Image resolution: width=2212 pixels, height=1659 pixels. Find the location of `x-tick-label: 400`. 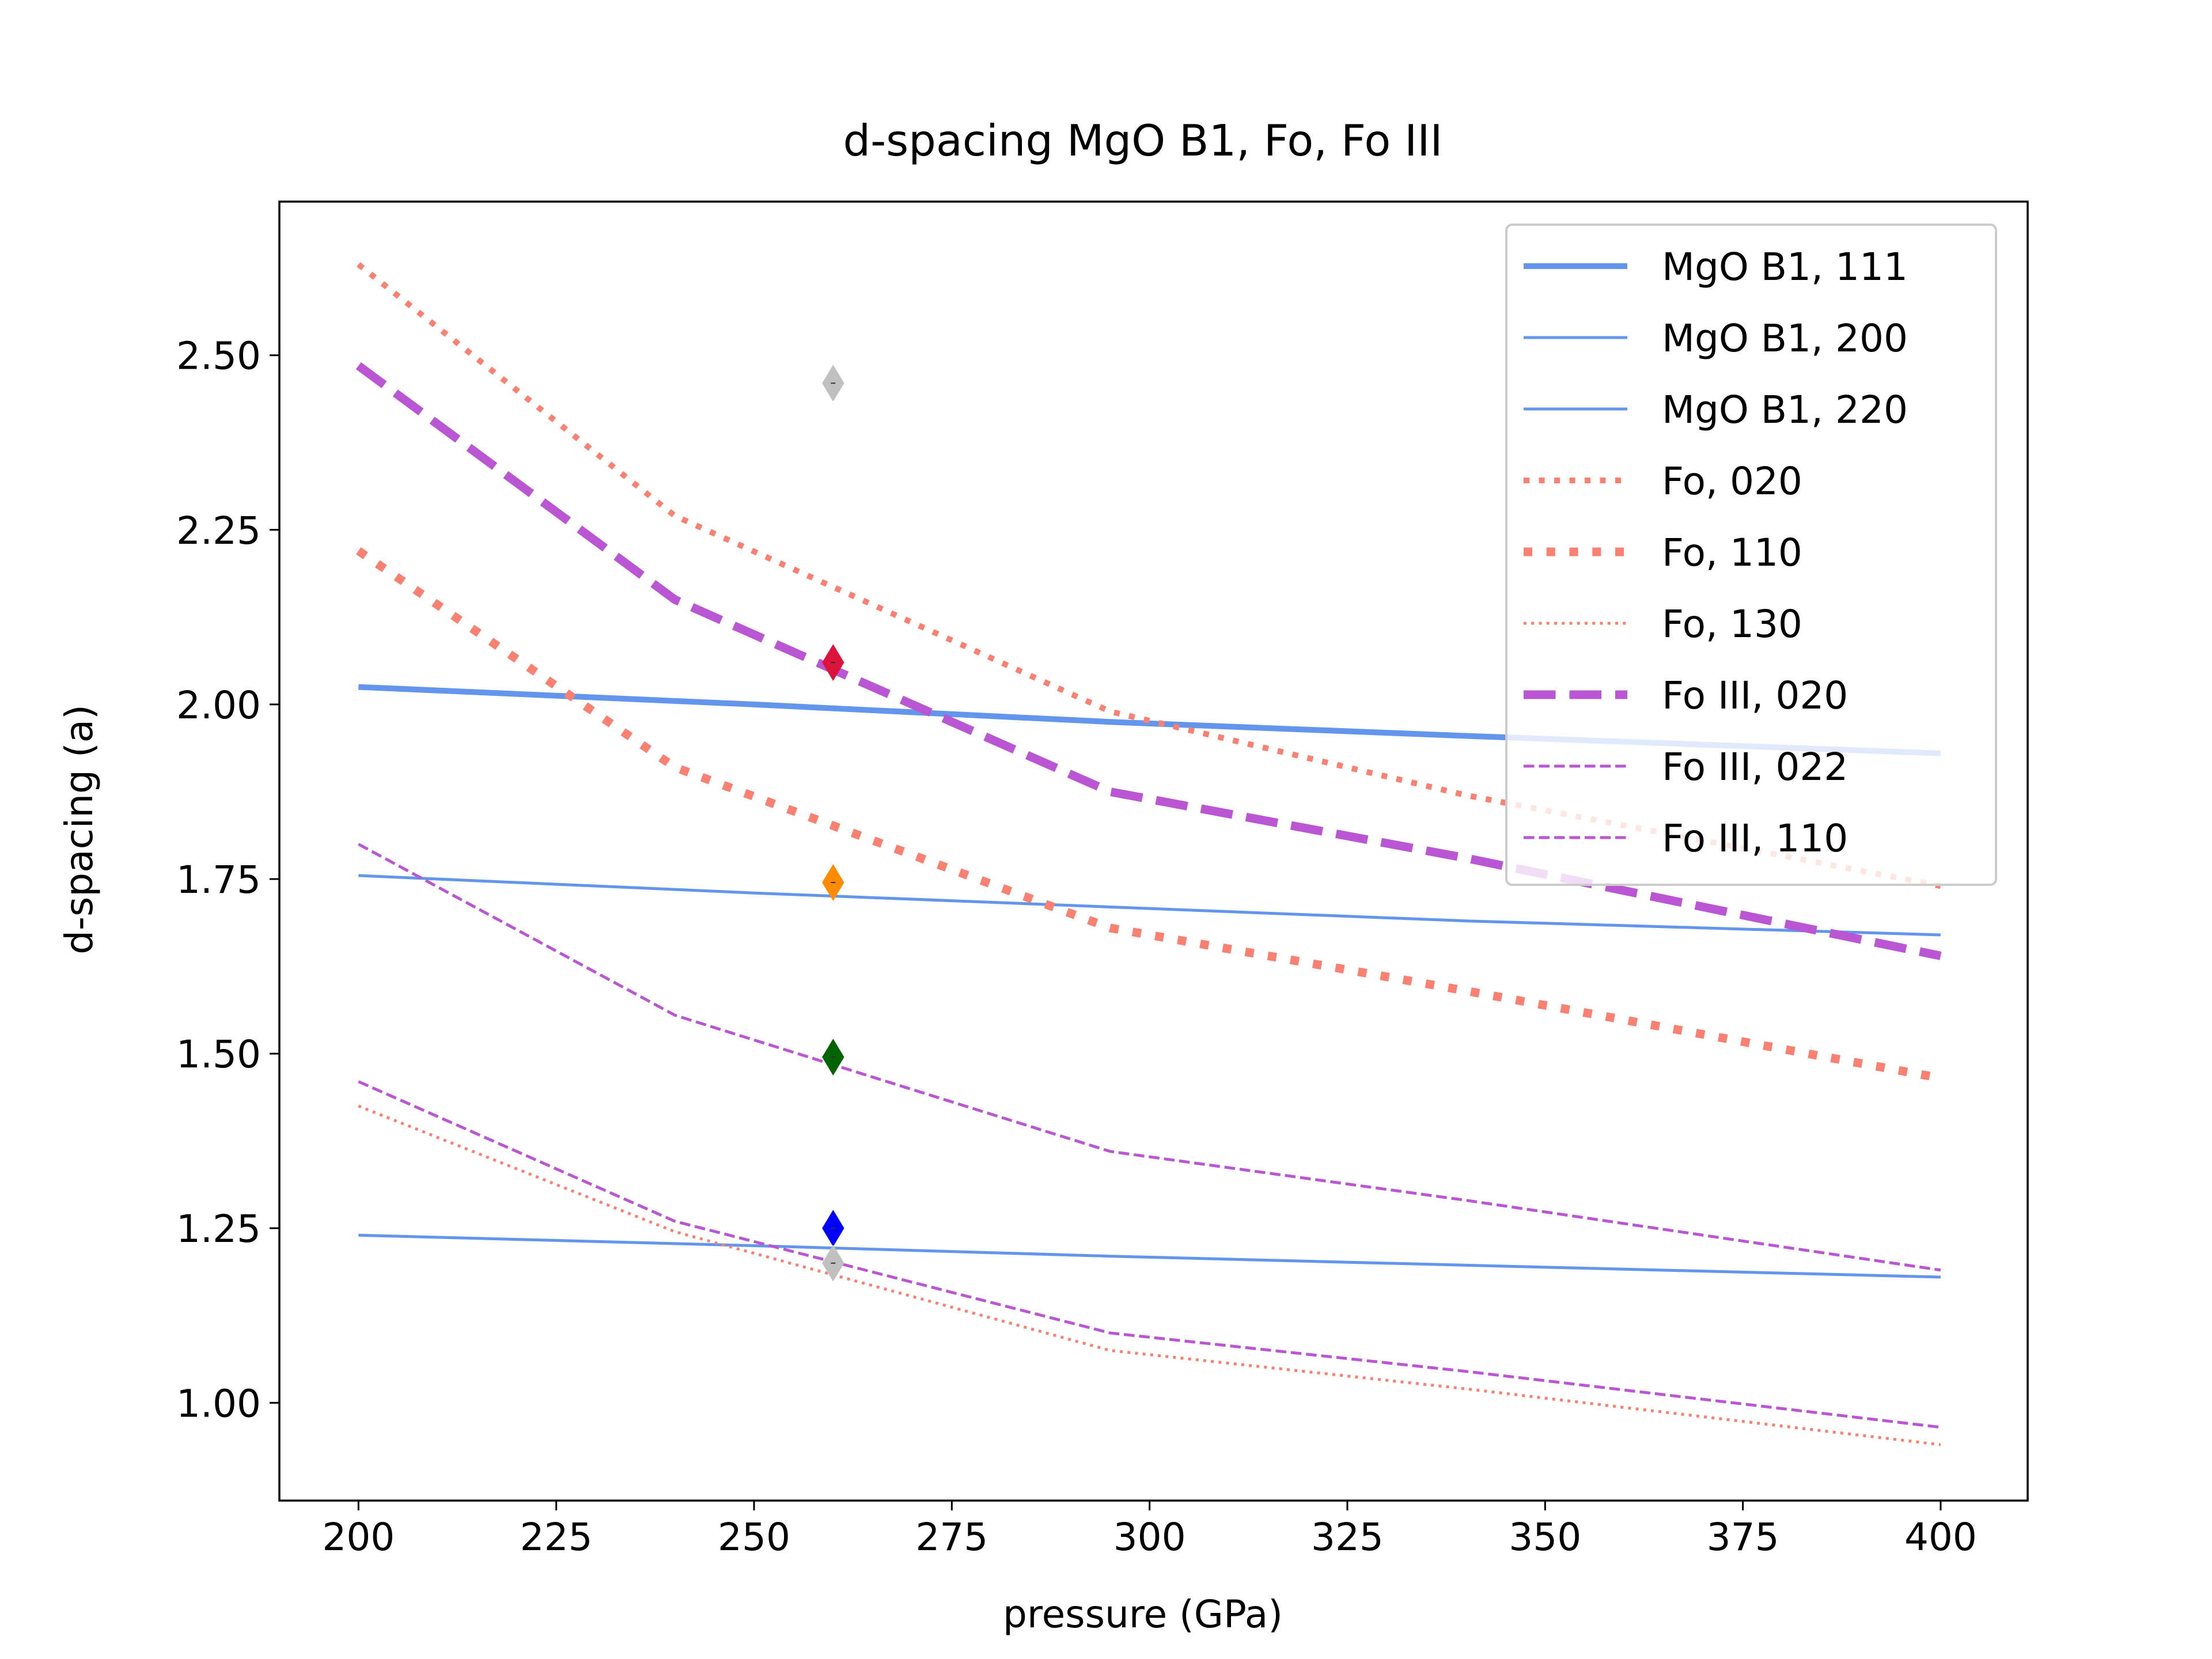

x-tick-label: 400 is located at coordinates (1940, 1537).